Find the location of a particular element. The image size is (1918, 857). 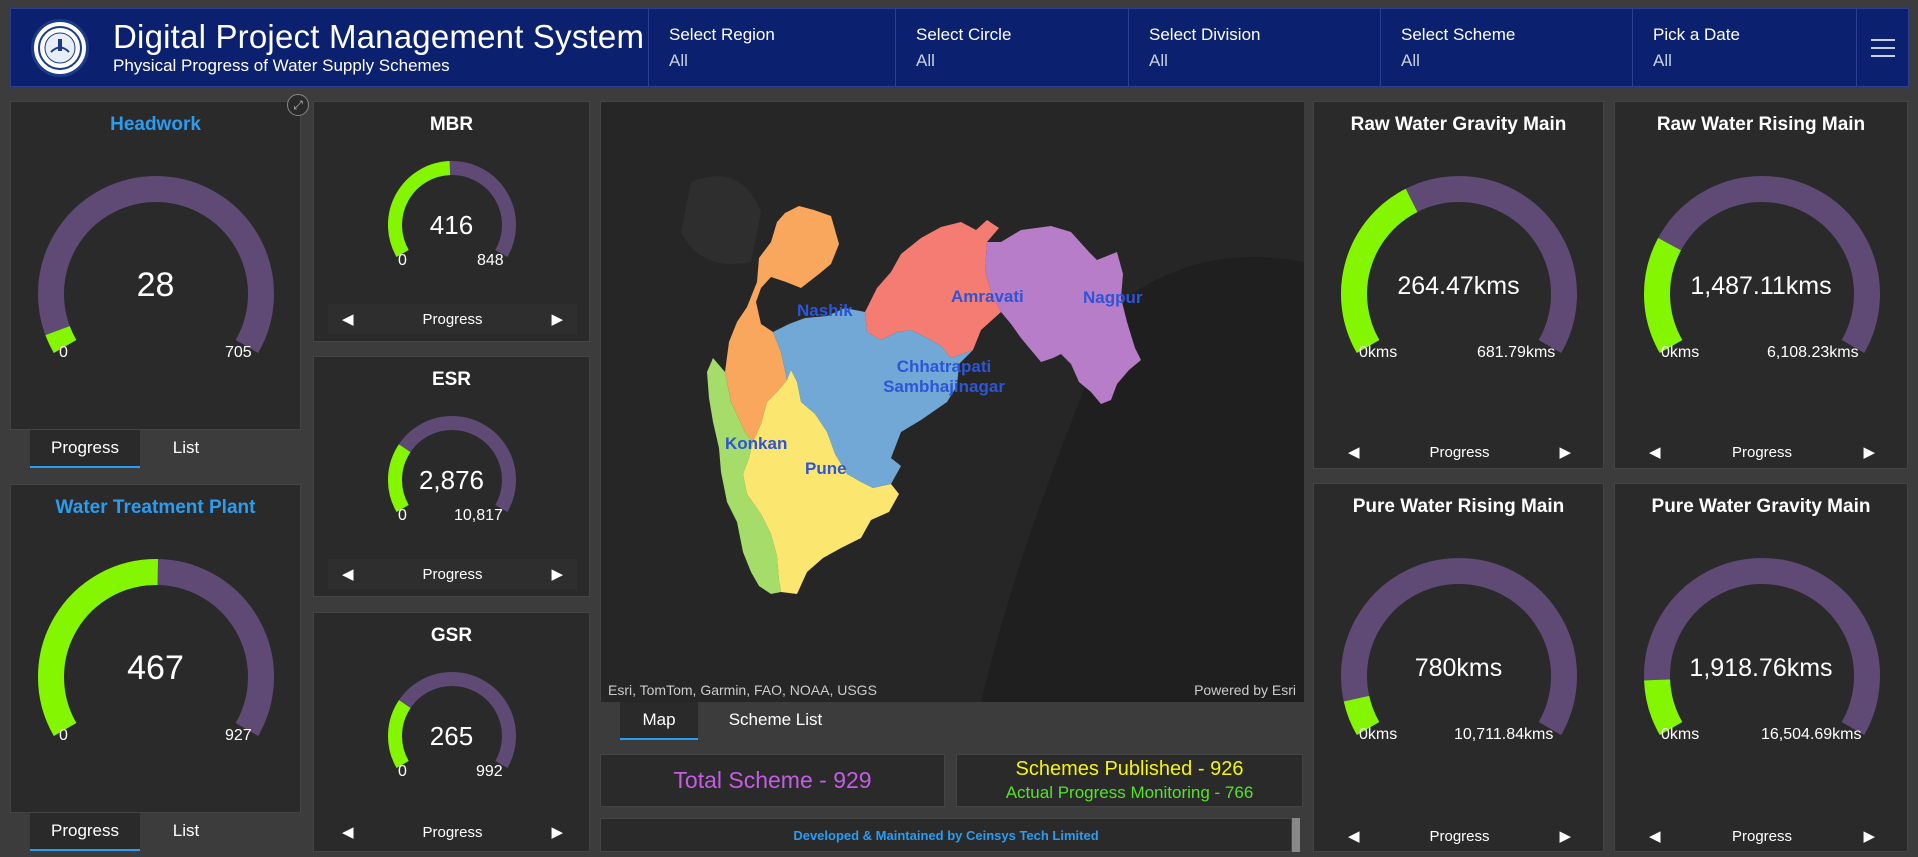

mbr-max: 848 is located at coordinates (490, 260).